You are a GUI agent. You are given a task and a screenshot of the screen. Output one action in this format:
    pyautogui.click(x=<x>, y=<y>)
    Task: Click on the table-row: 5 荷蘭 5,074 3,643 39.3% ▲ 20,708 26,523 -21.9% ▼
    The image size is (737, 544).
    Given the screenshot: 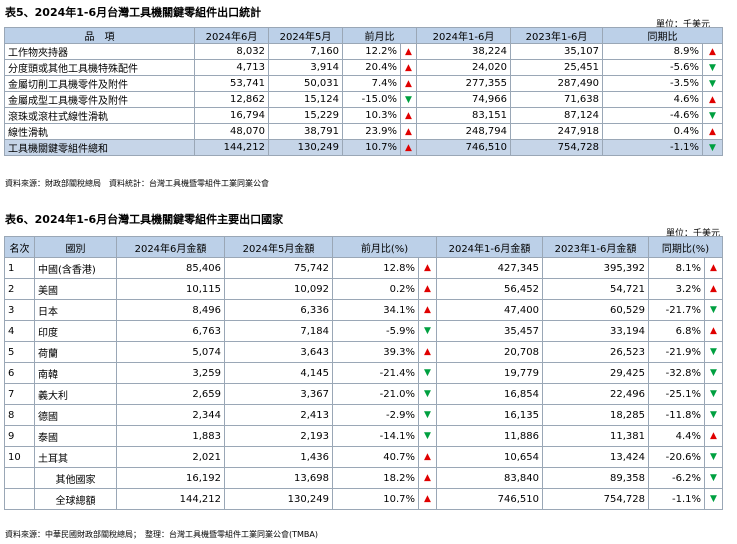 What is the action you would take?
    pyautogui.click(x=363, y=352)
    